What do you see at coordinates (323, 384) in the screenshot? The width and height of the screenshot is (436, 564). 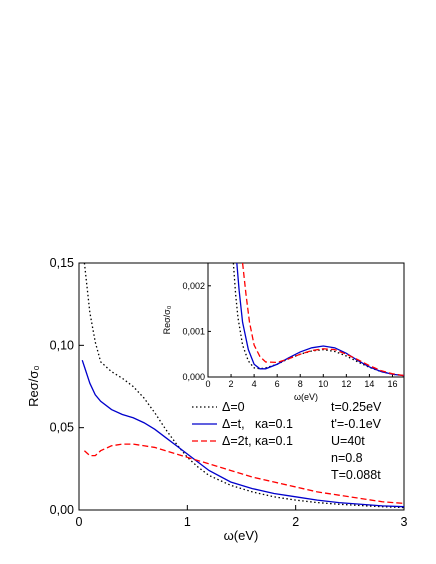 I see `inset-x-tick-label-5: 10` at bounding box center [323, 384].